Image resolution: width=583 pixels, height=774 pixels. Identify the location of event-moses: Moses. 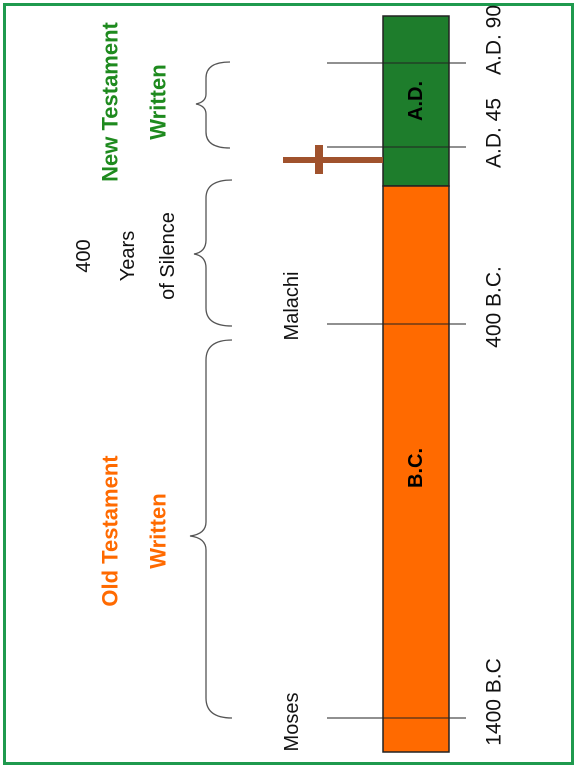
(292, 722).